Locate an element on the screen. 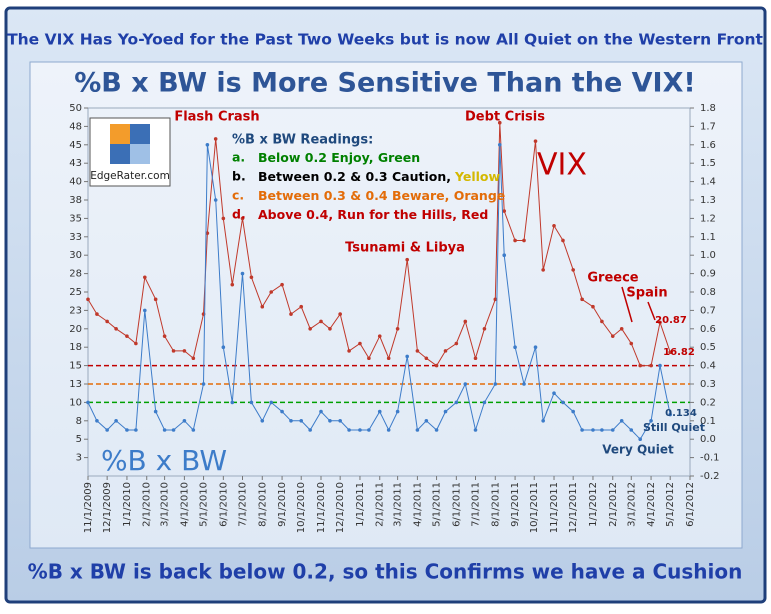 The height and width of the screenshot is (614, 771). x-tick-label: 2/1/2010 is located at coordinates (147, 504).